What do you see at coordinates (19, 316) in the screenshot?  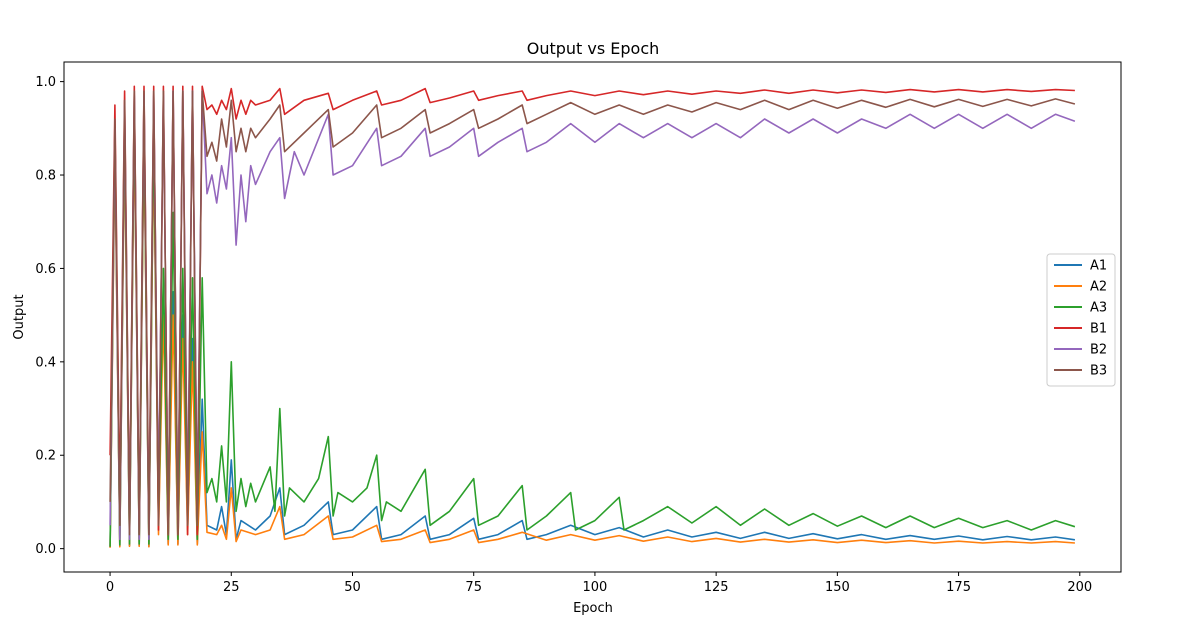 I see `y-axis-label: Output` at bounding box center [19, 316].